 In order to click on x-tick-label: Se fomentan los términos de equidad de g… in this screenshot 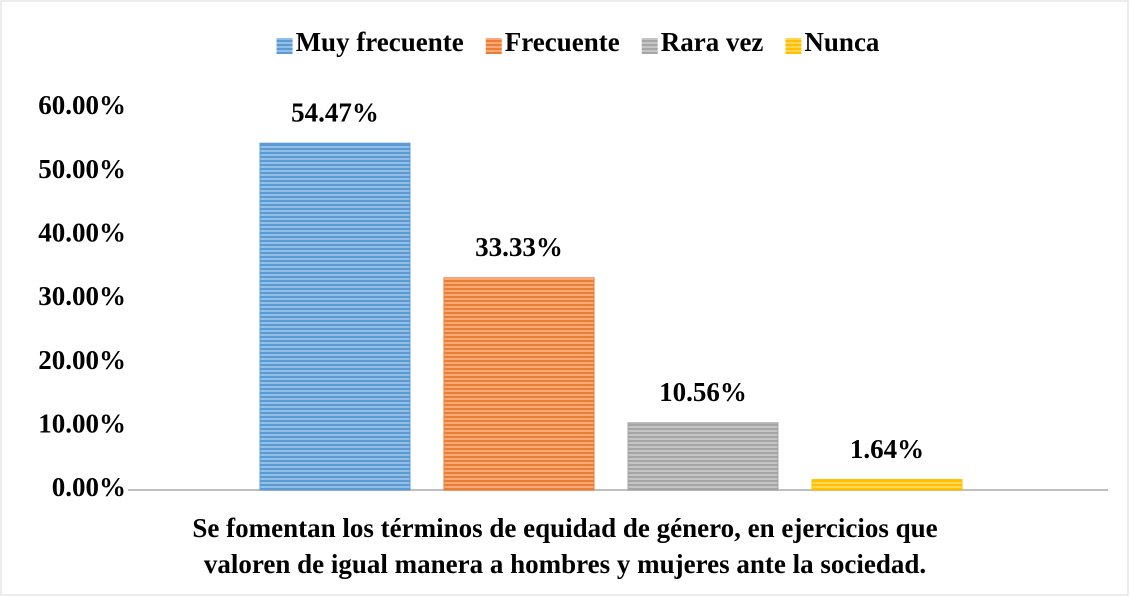, I will do `click(565, 546)`.